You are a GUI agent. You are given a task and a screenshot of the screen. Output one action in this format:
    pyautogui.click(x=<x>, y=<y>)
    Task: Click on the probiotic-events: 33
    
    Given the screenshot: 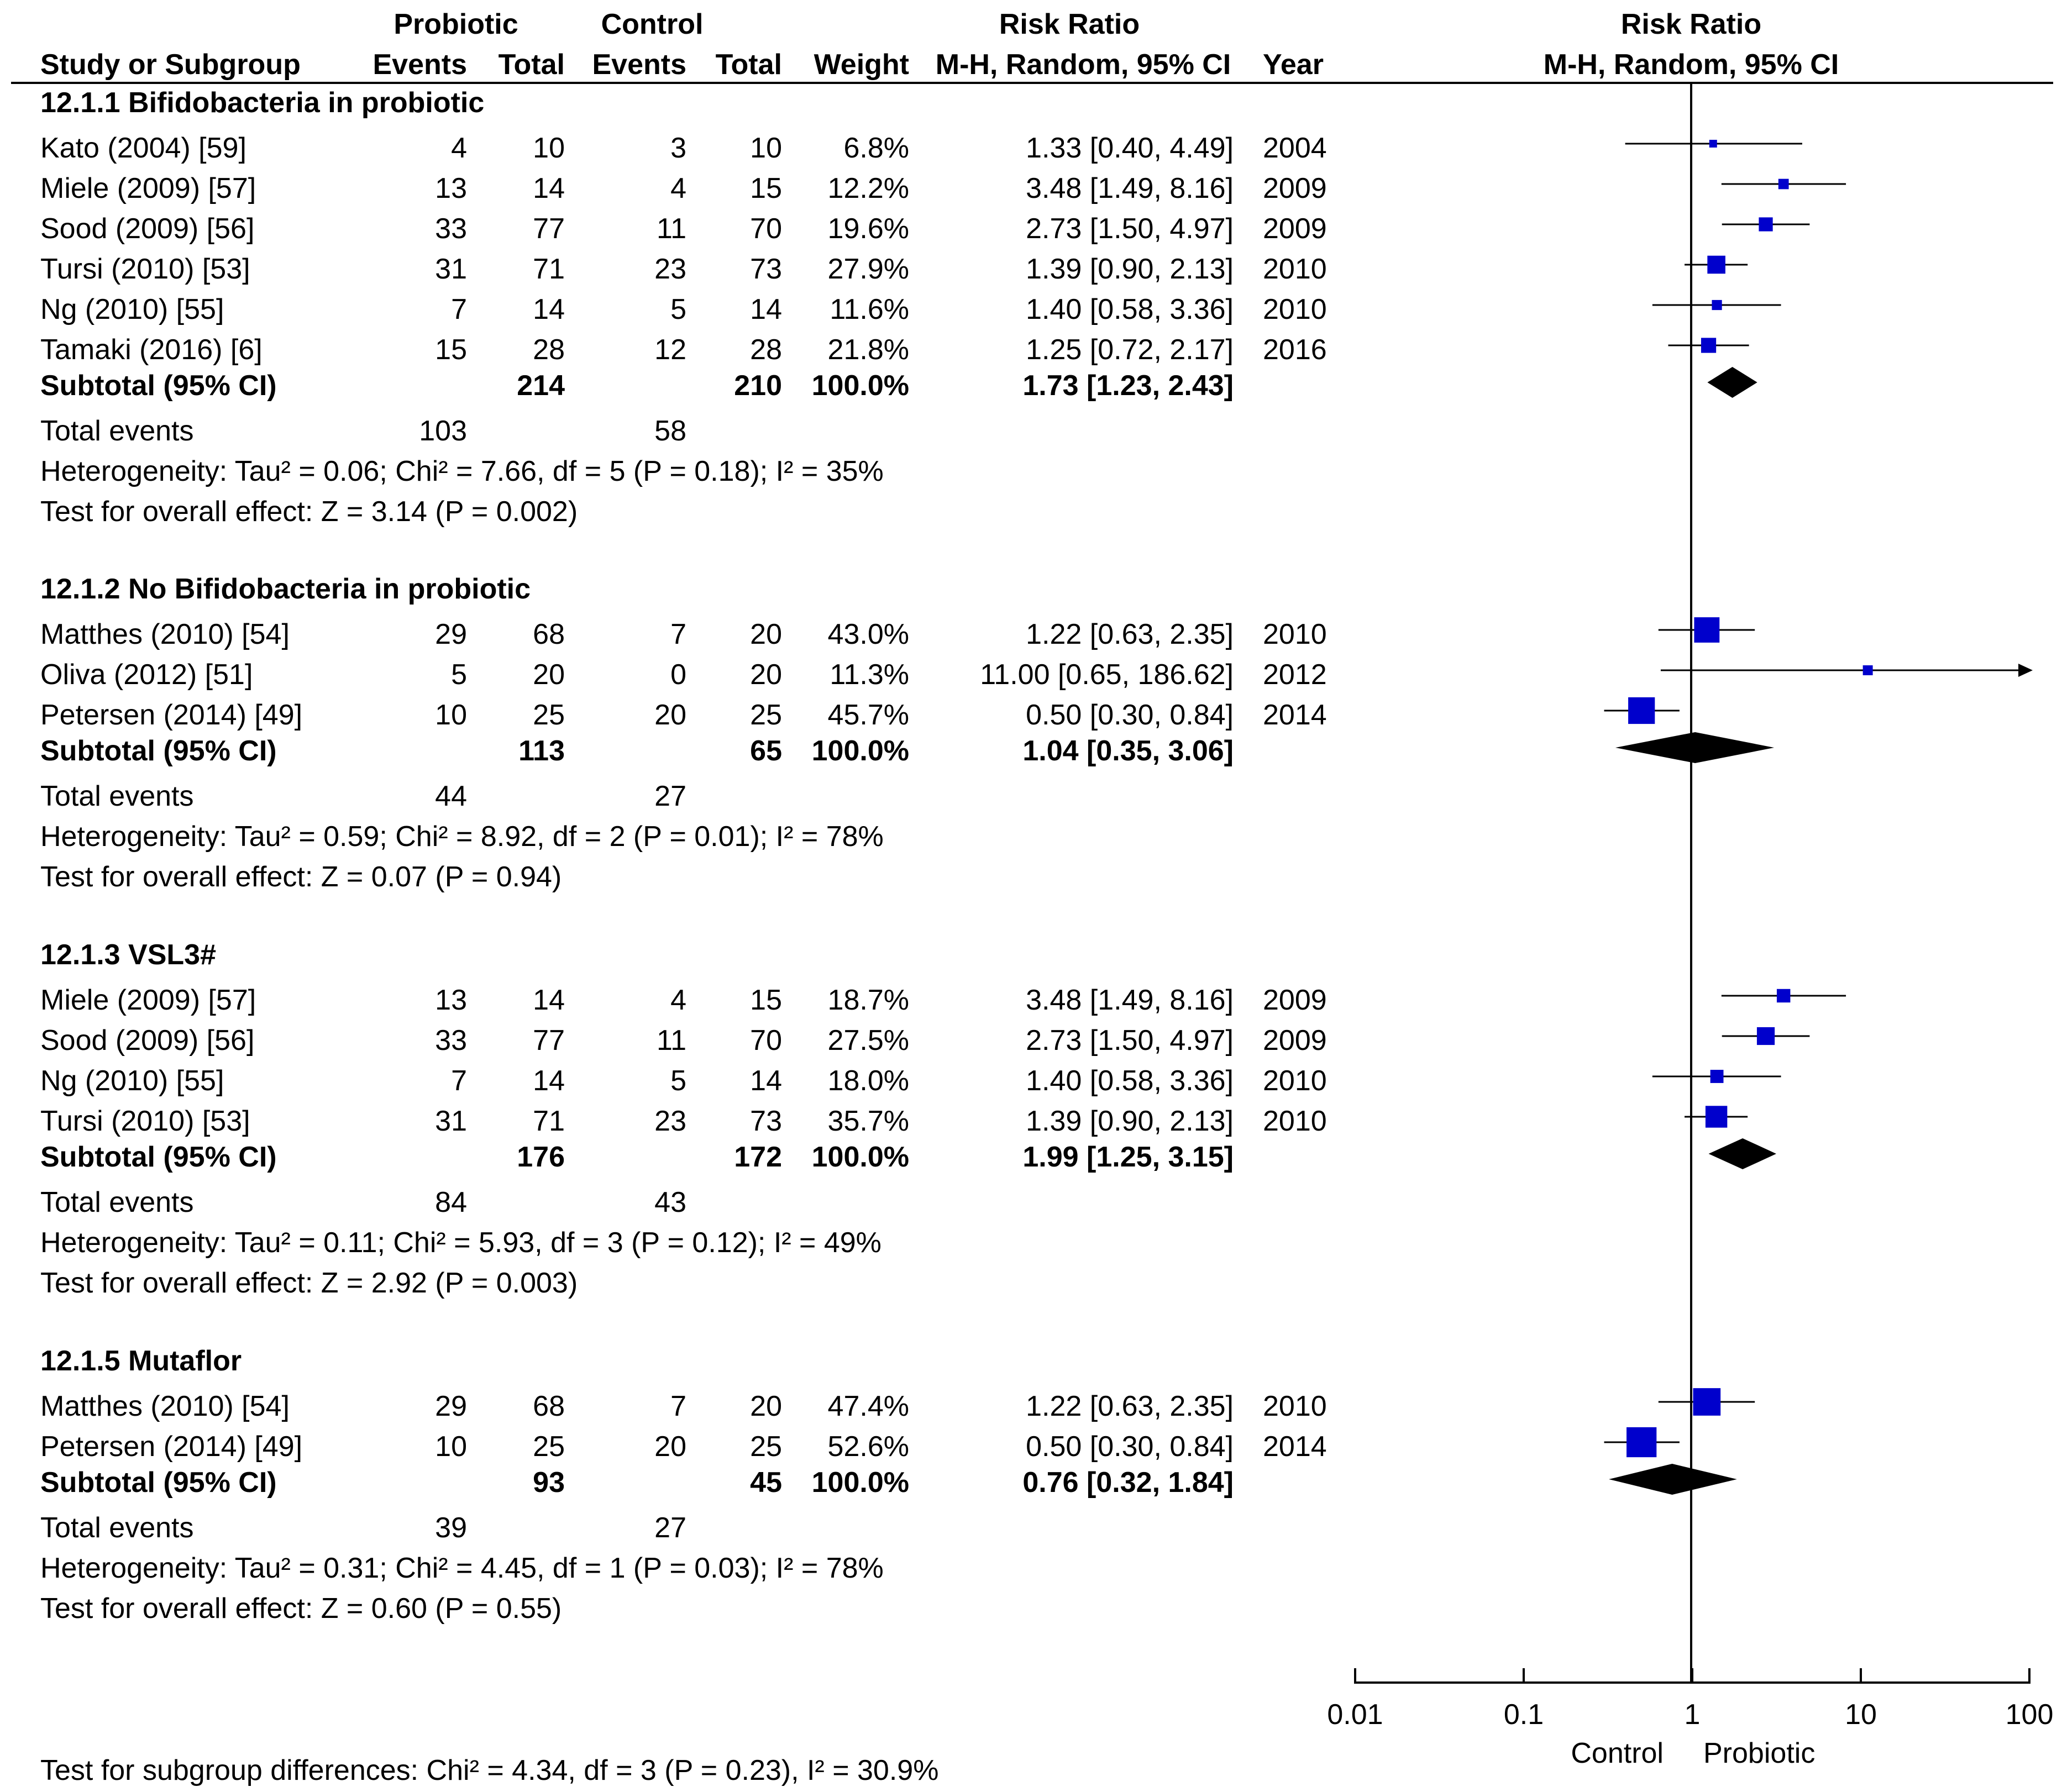 What is the action you would take?
    pyautogui.click(x=451, y=1040)
    